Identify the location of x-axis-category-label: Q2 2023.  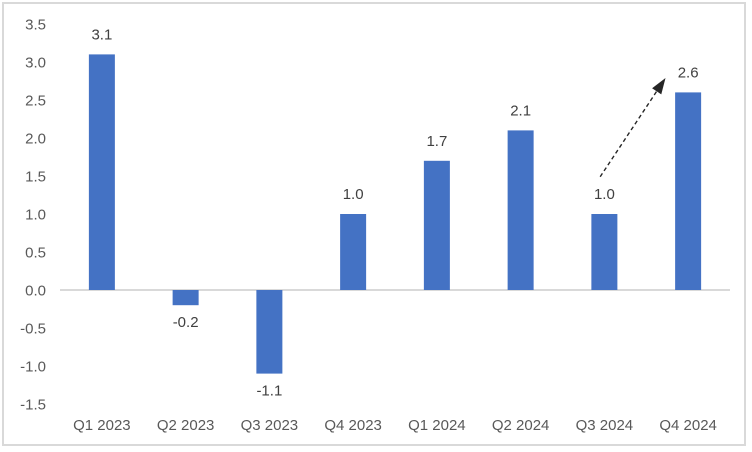
(186, 425).